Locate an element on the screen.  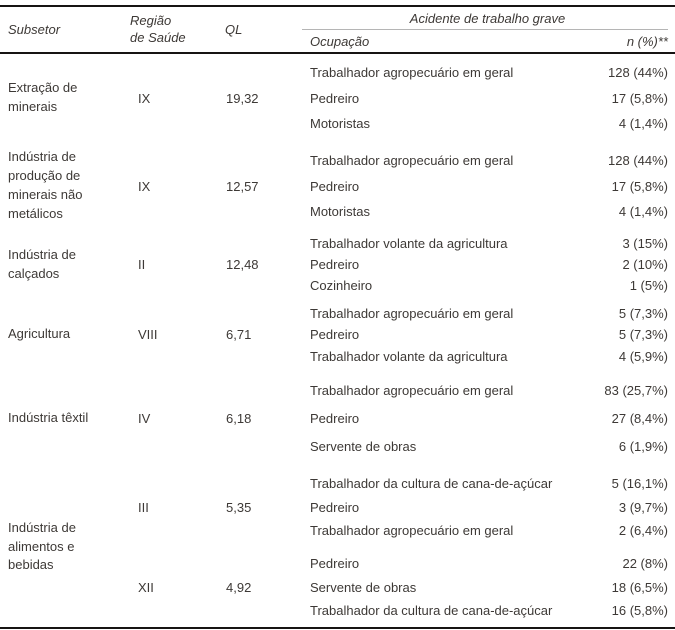
ql-cell: 12,48 is located at coordinates (242, 264).